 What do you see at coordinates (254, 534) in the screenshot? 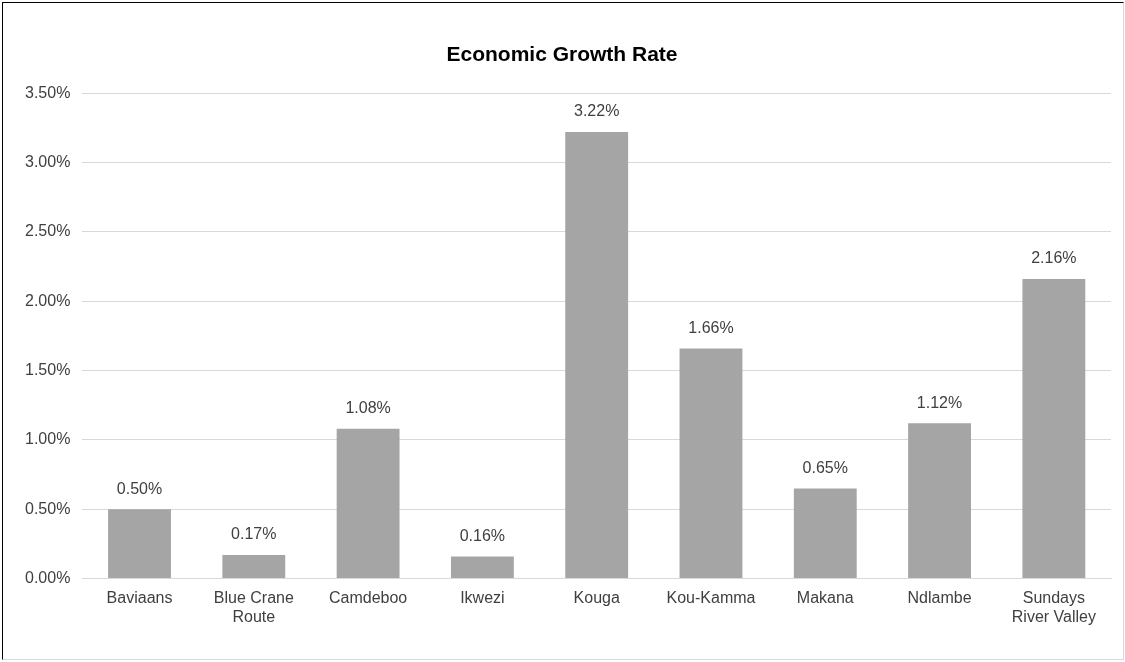
I see `data-label: 0.17%` at bounding box center [254, 534].